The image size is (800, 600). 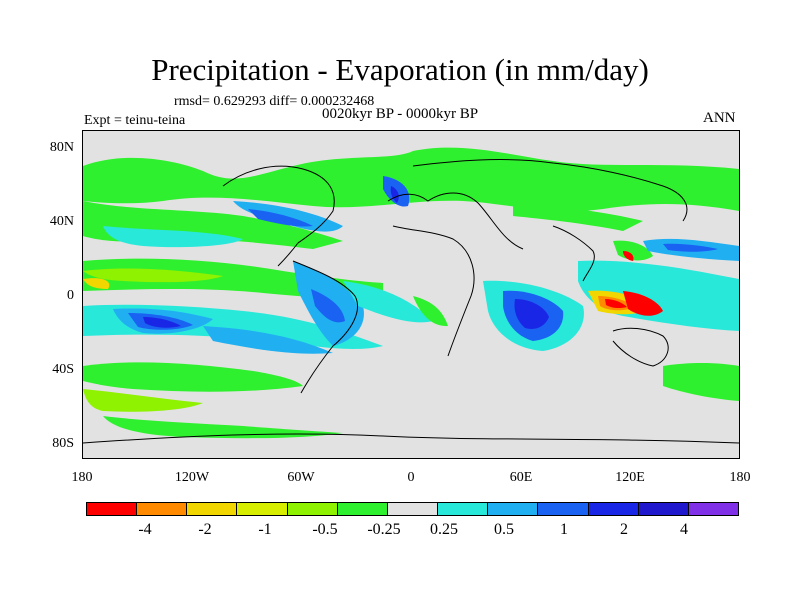 What do you see at coordinates (63, 443) in the screenshot?
I see `lat-label: 80S` at bounding box center [63, 443].